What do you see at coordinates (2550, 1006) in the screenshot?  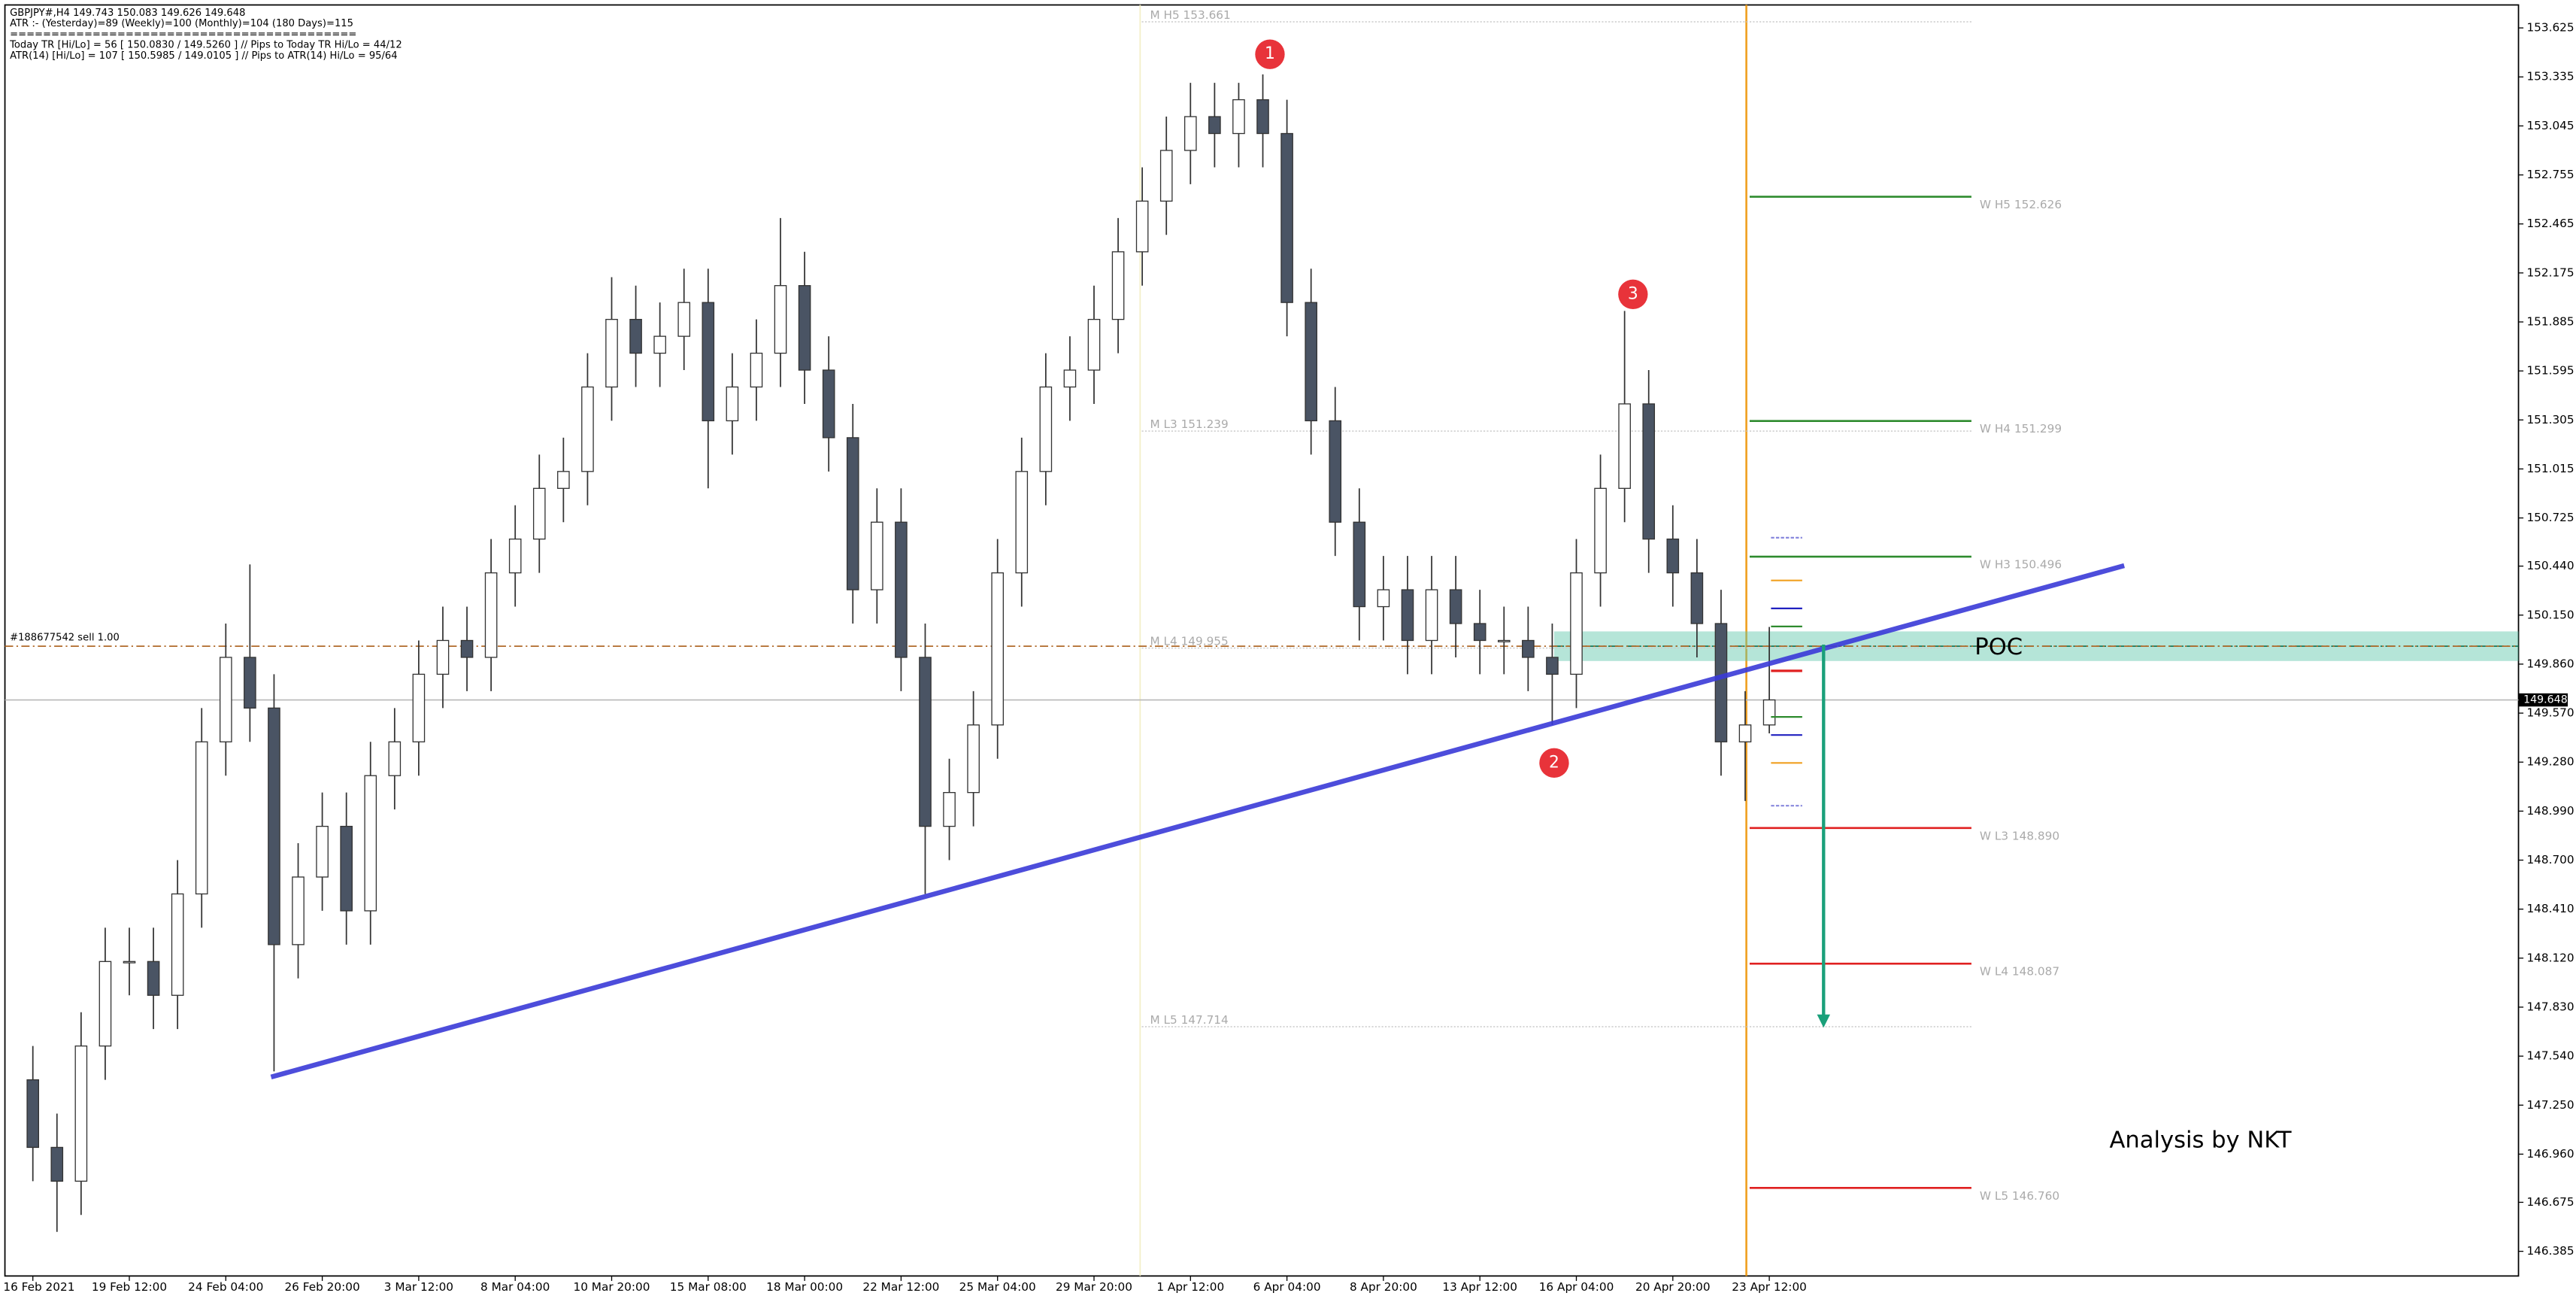 I see `y-tick-label: 147.830` at bounding box center [2550, 1006].